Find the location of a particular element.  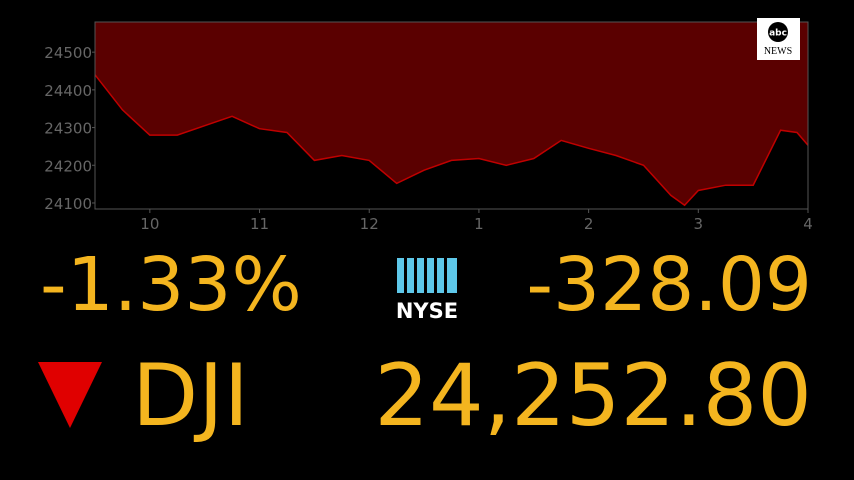

exchange: NYSE is located at coordinates (427, 311).